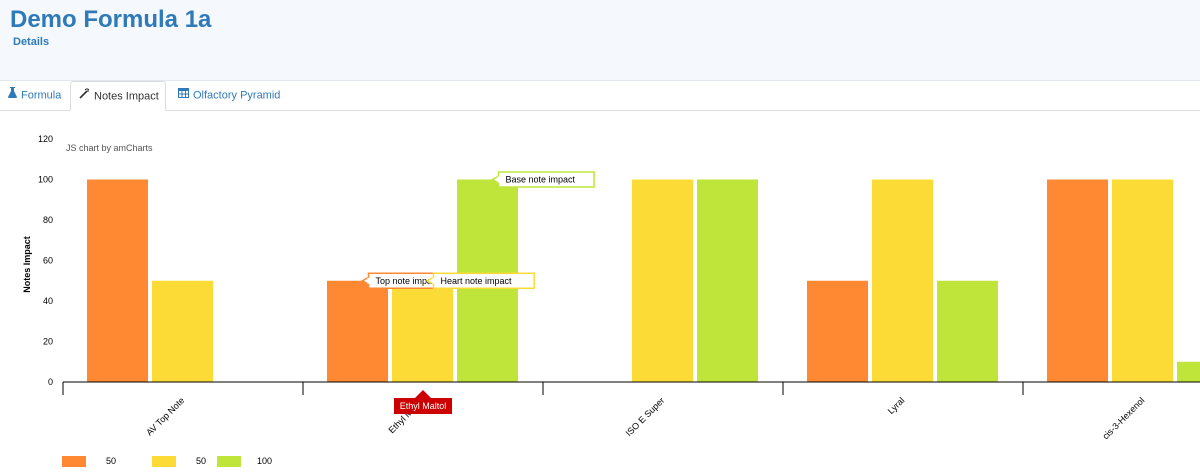 The image size is (1200, 476). I want to click on balloon-label: Top note impact, so click(408, 281).